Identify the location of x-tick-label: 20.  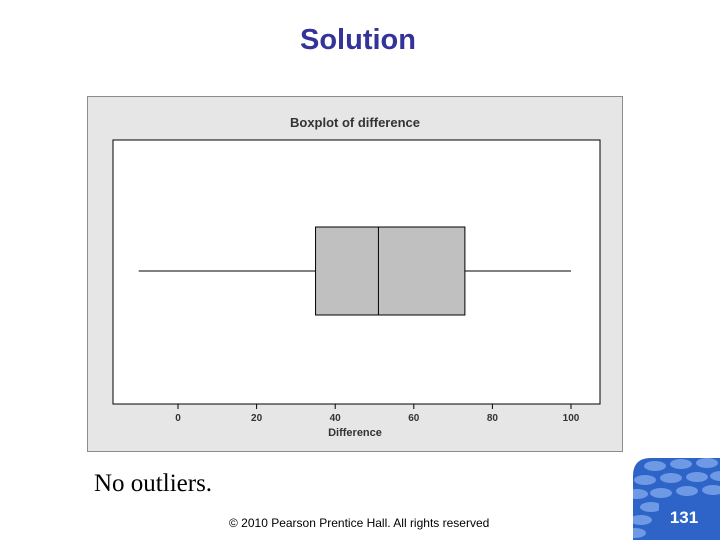
(257, 418).